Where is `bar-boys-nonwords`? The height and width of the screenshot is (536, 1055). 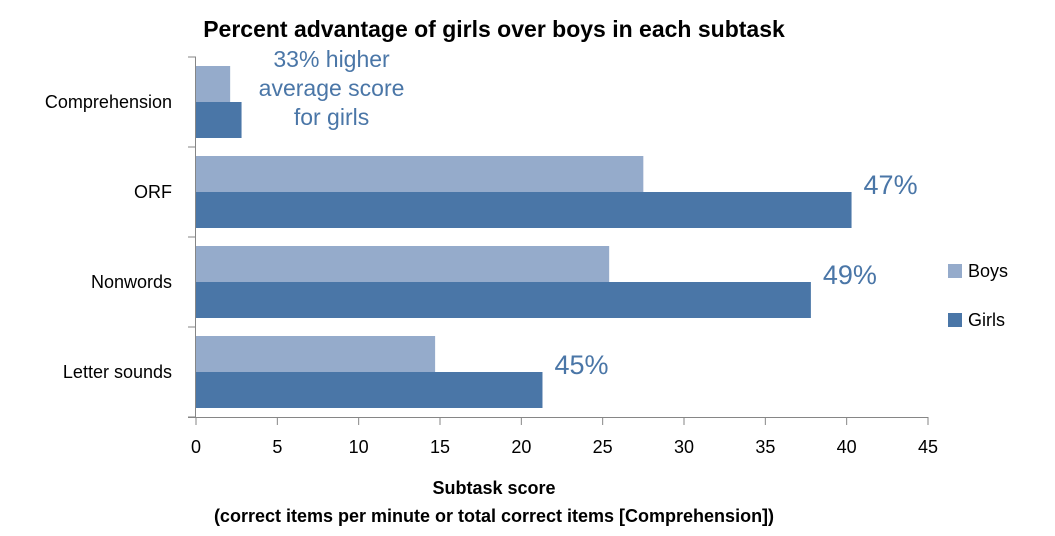 bar-boys-nonwords is located at coordinates (403, 264).